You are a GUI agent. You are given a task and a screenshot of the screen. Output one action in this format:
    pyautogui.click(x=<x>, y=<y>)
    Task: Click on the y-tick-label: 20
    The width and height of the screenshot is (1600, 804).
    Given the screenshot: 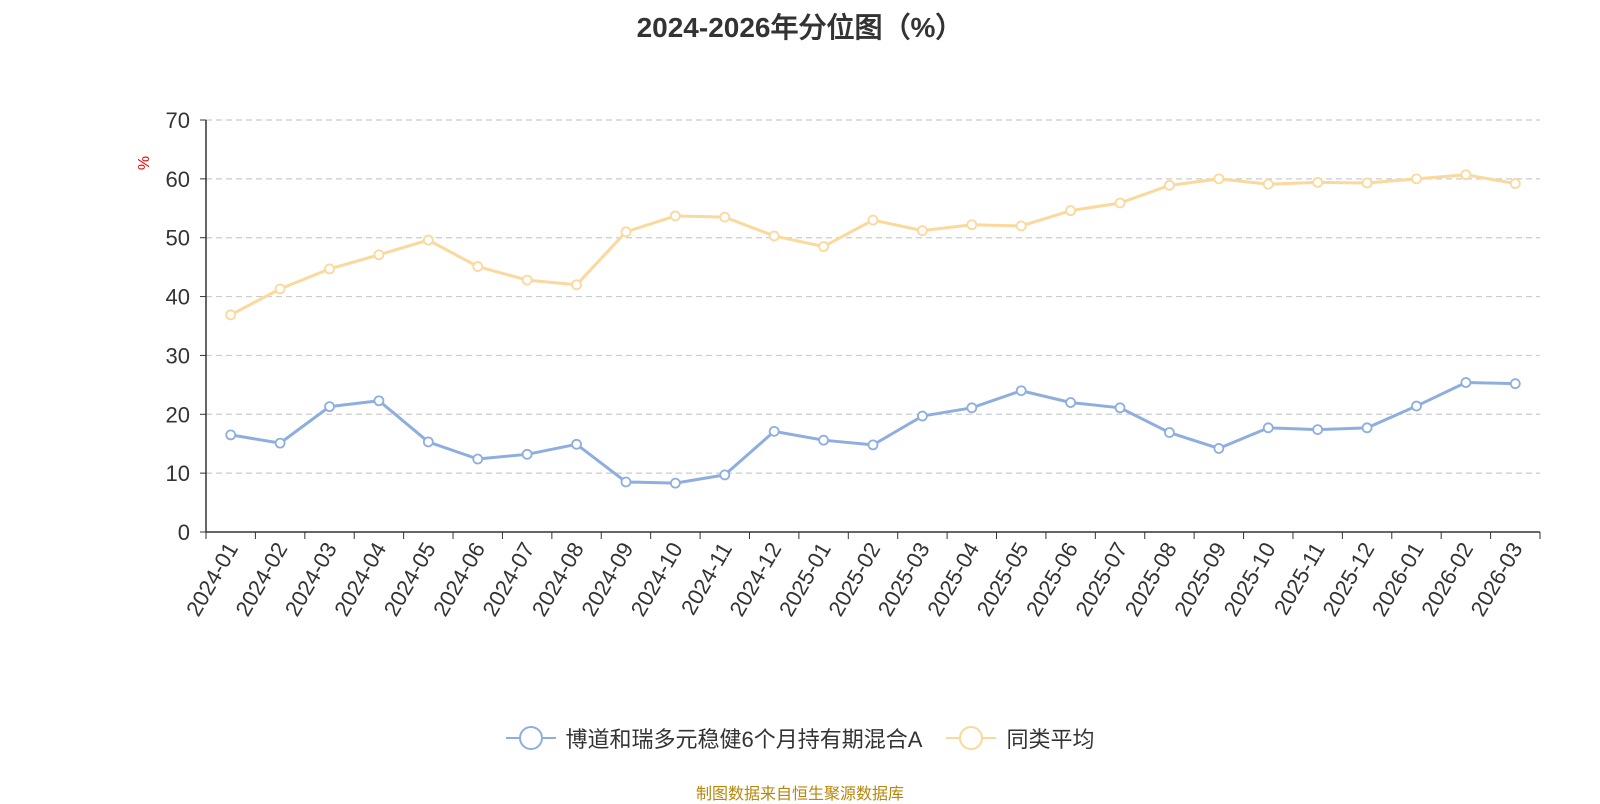 What is the action you would take?
    pyautogui.click(x=178, y=414)
    